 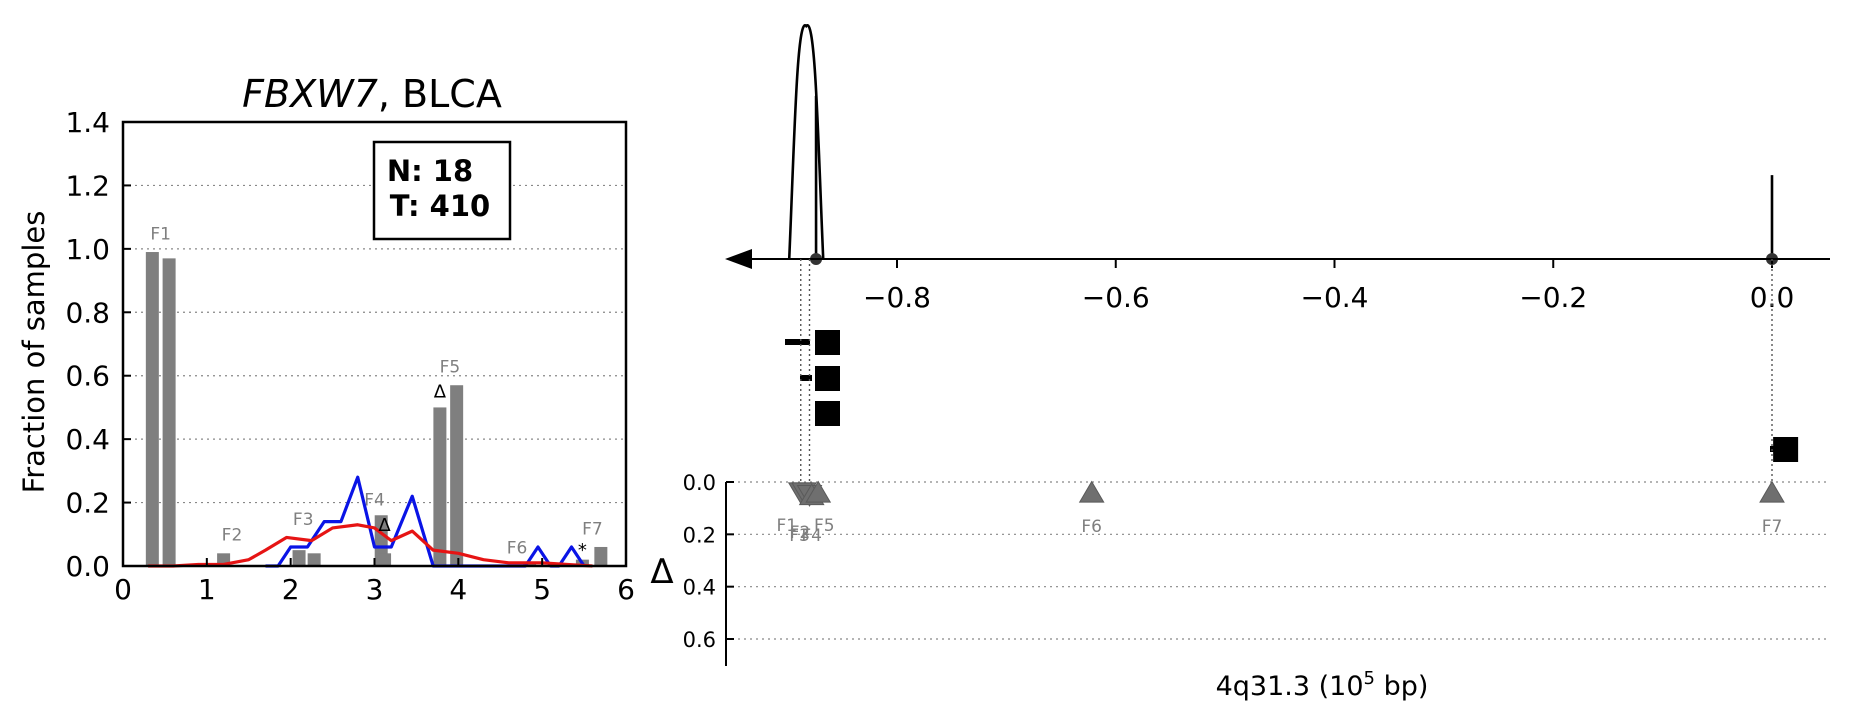 What do you see at coordinates (626, 589) in the screenshot?
I see `x-tick-label: 6` at bounding box center [626, 589].